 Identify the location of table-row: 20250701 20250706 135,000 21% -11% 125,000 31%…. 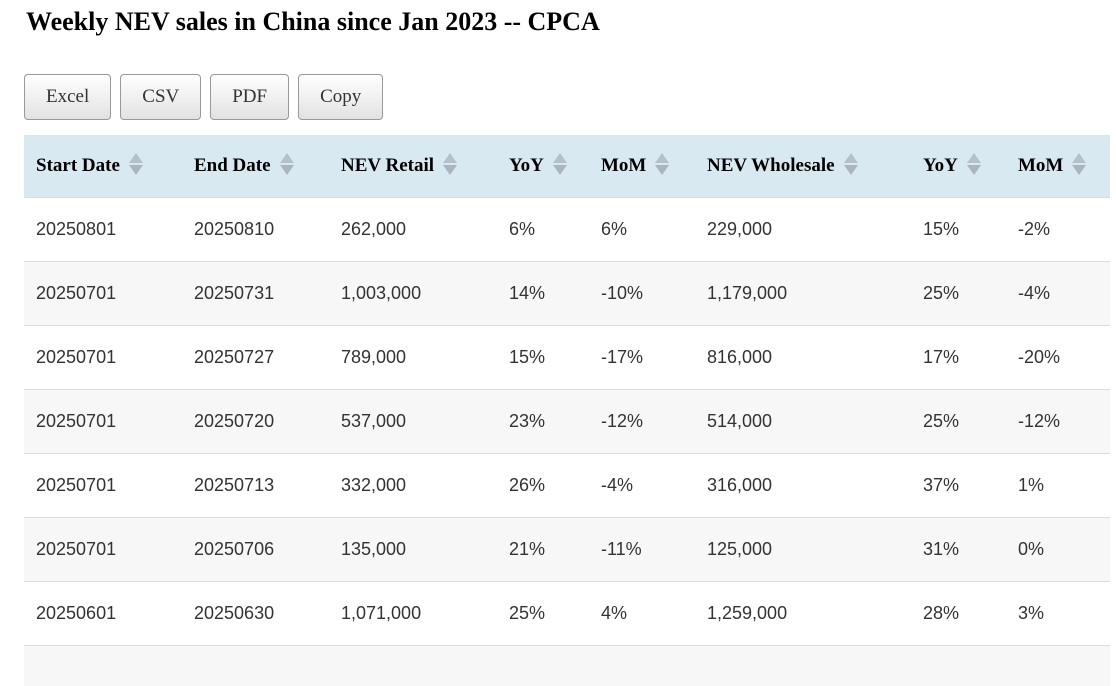
(567, 549).